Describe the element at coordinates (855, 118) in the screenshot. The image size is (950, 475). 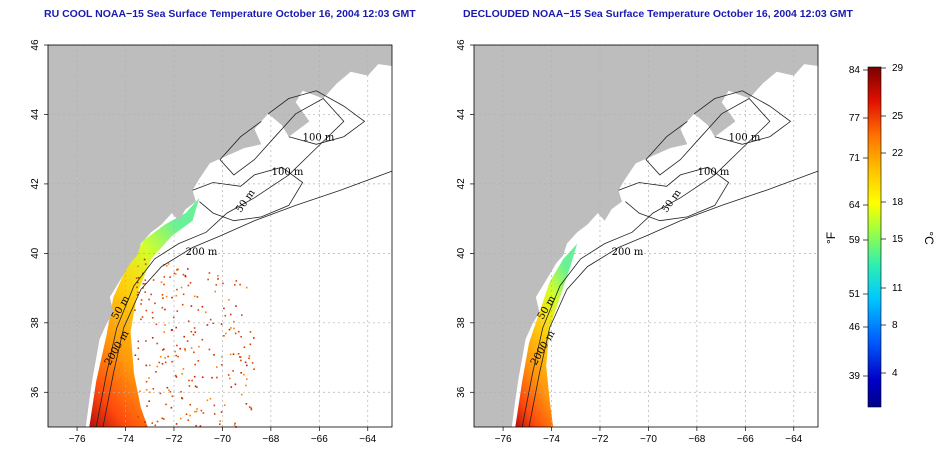
I see `fahrenheit-tick-label: 77` at that location.